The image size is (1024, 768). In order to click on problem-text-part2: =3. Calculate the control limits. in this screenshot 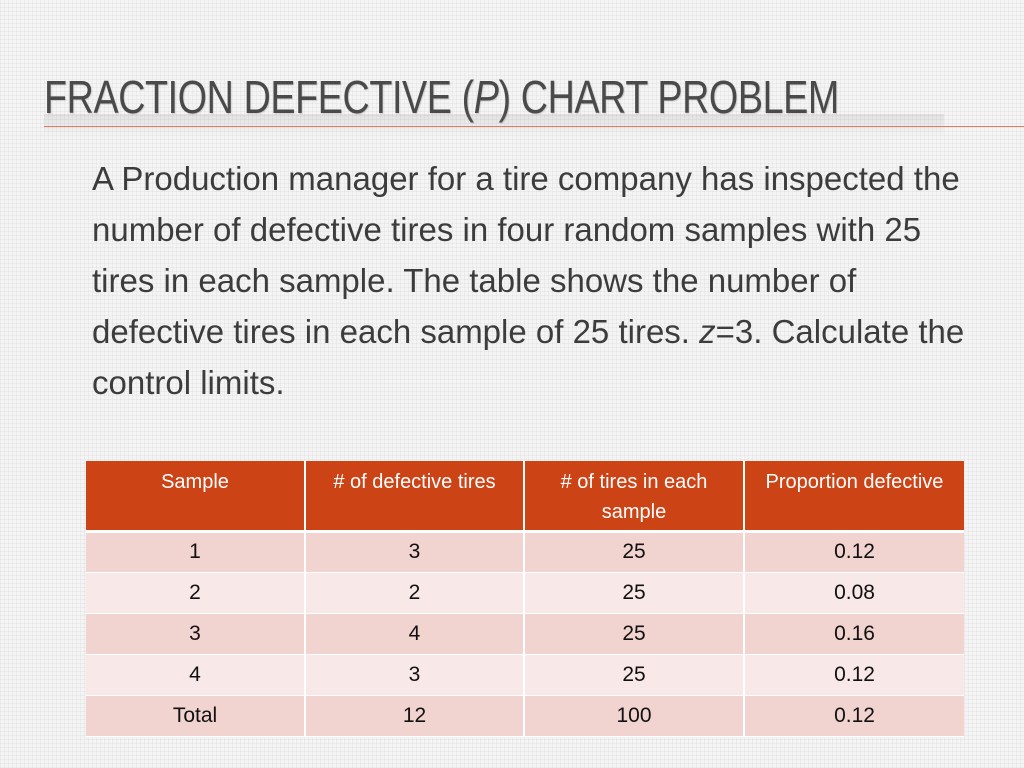, I will do `click(528, 357)`.